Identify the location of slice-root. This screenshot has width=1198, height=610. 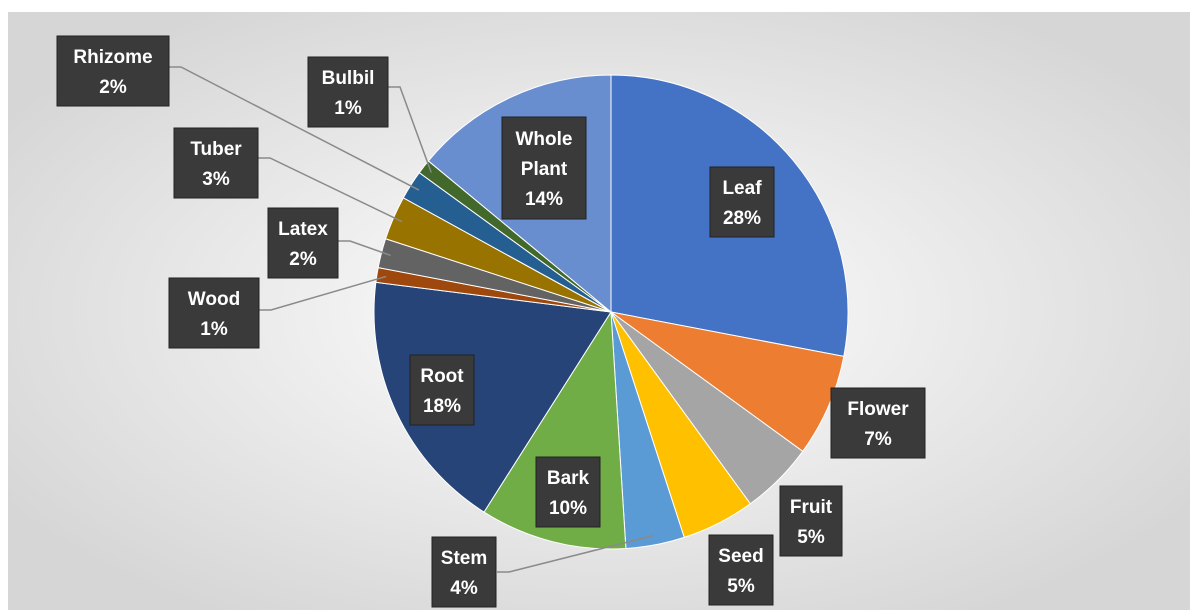
(492, 397).